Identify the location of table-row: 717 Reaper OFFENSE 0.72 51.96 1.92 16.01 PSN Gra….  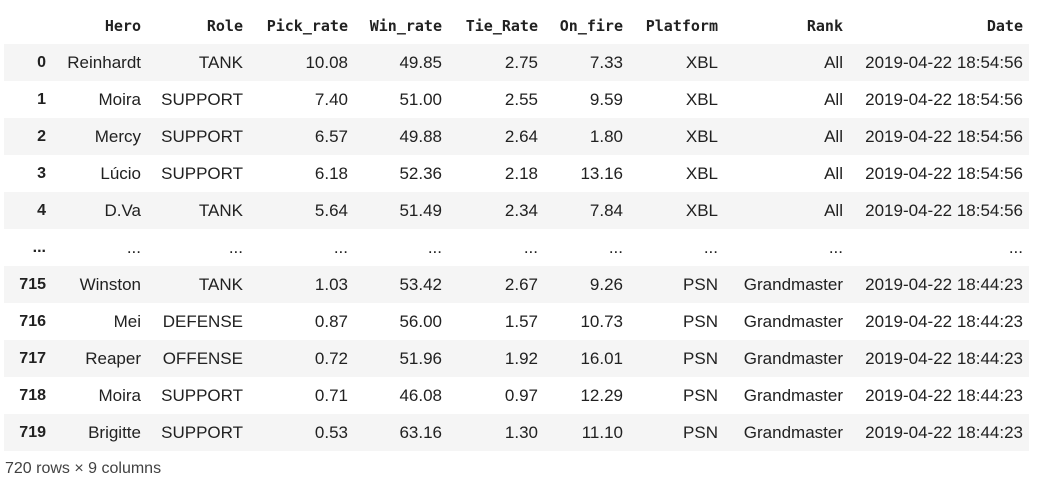
(516, 358).